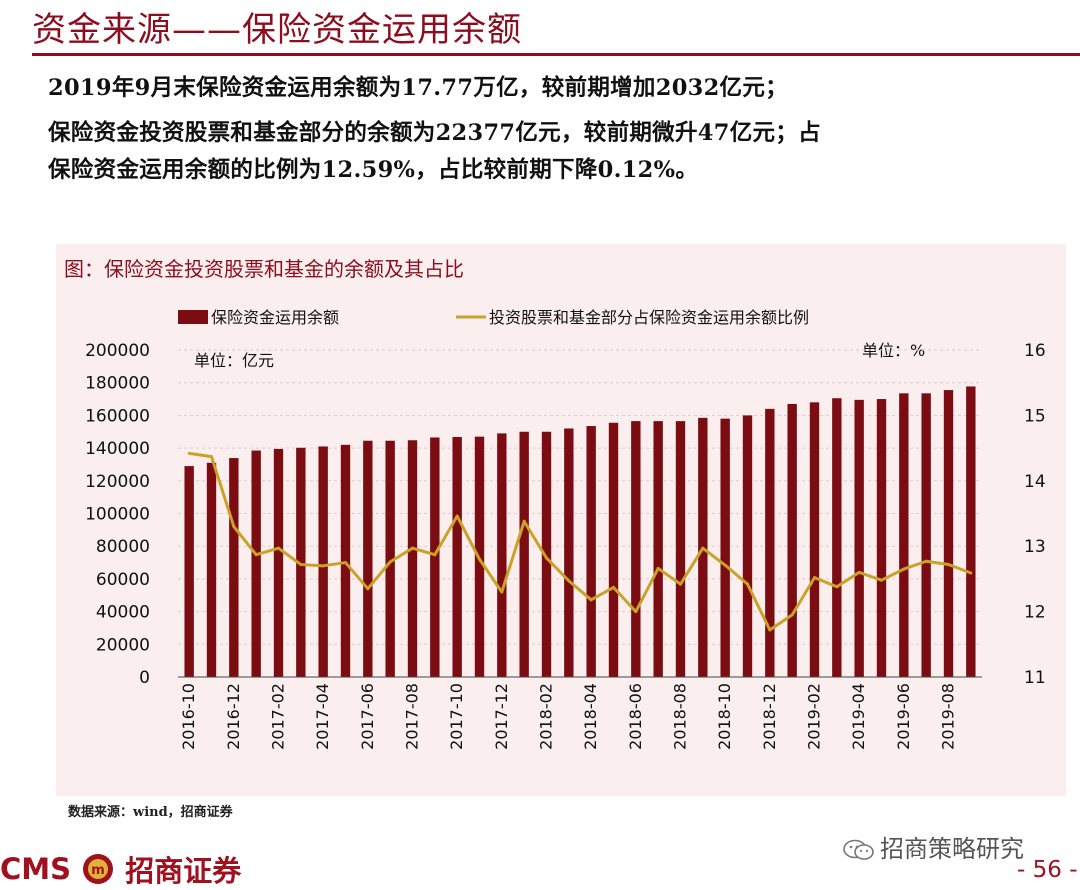 This screenshot has width=1080, height=890. Describe the element at coordinates (123, 580) in the screenshot. I see `y-left-tick-label: 60000` at that location.